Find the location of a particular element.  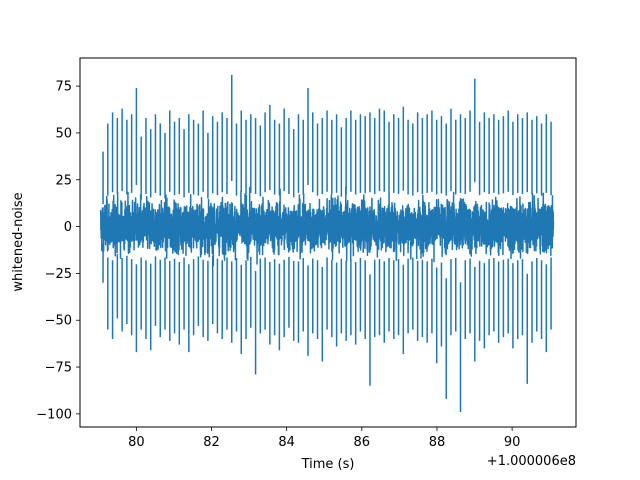

x-tick-label: 88 is located at coordinates (437, 442).